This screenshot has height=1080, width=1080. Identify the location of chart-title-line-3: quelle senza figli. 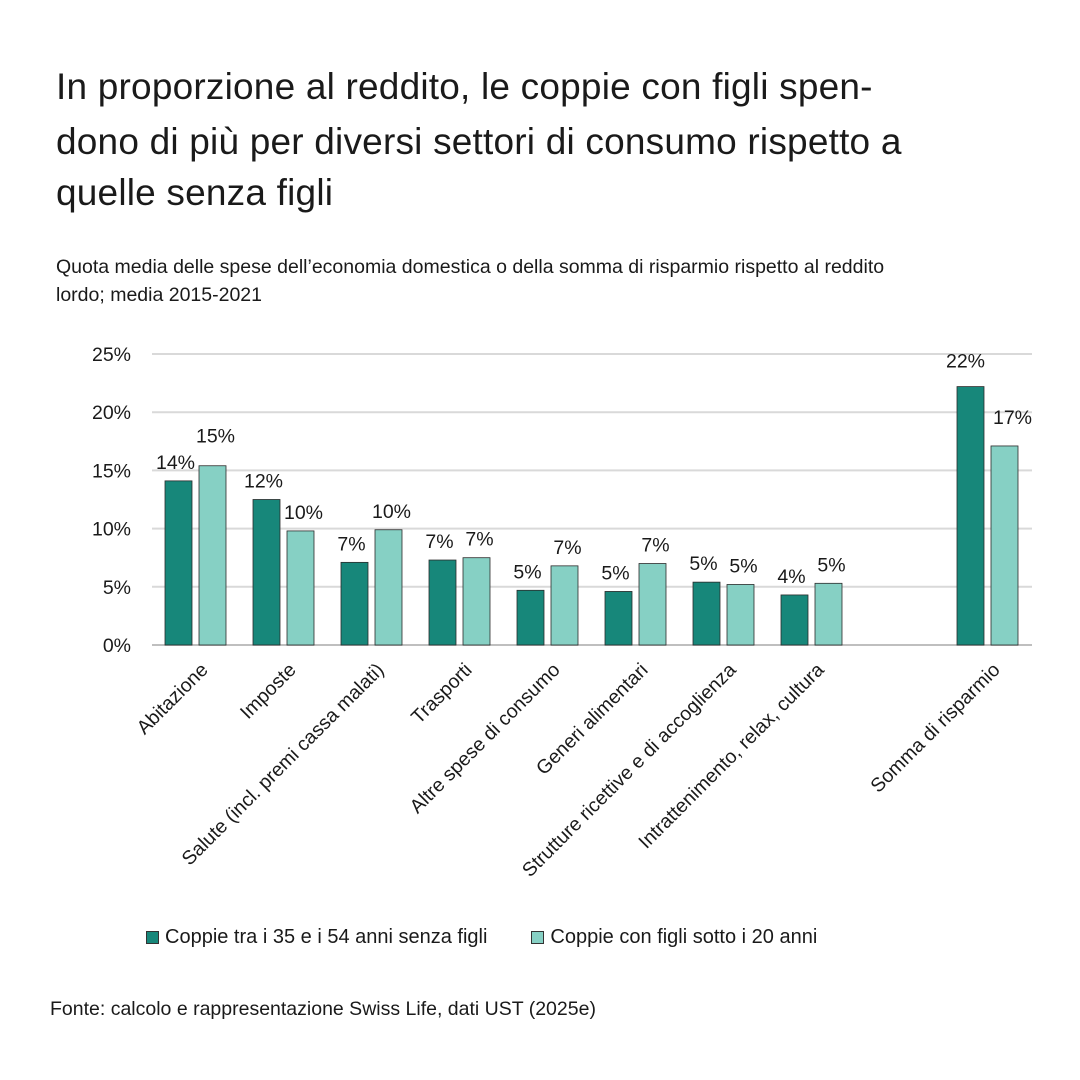
(195, 192).